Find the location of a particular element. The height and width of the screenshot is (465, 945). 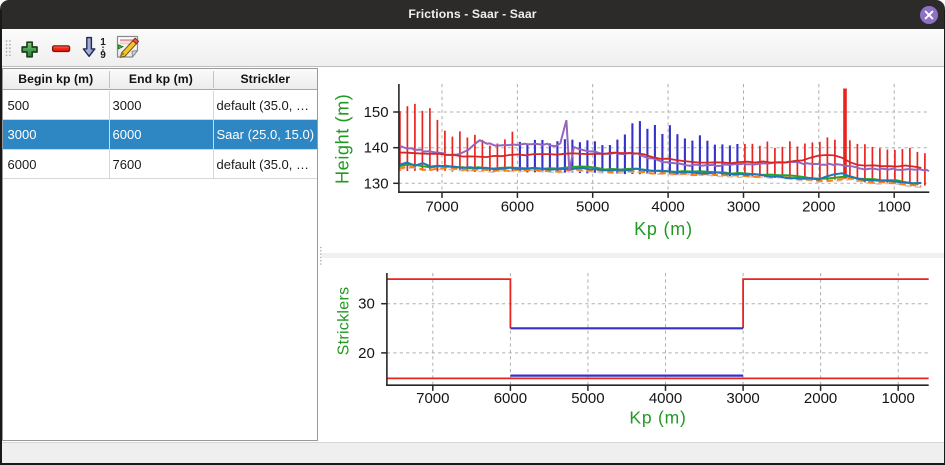

svg-text: 30 is located at coordinates (366, 304).